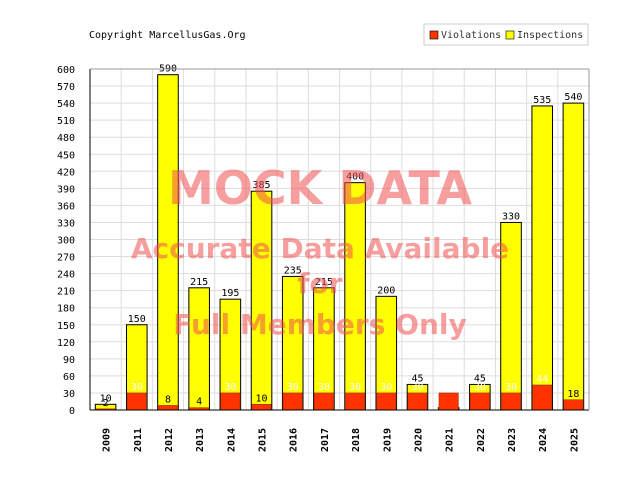 The height and width of the screenshot is (500, 640). I want to click on y-tick-label: 270, so click(66, 258).